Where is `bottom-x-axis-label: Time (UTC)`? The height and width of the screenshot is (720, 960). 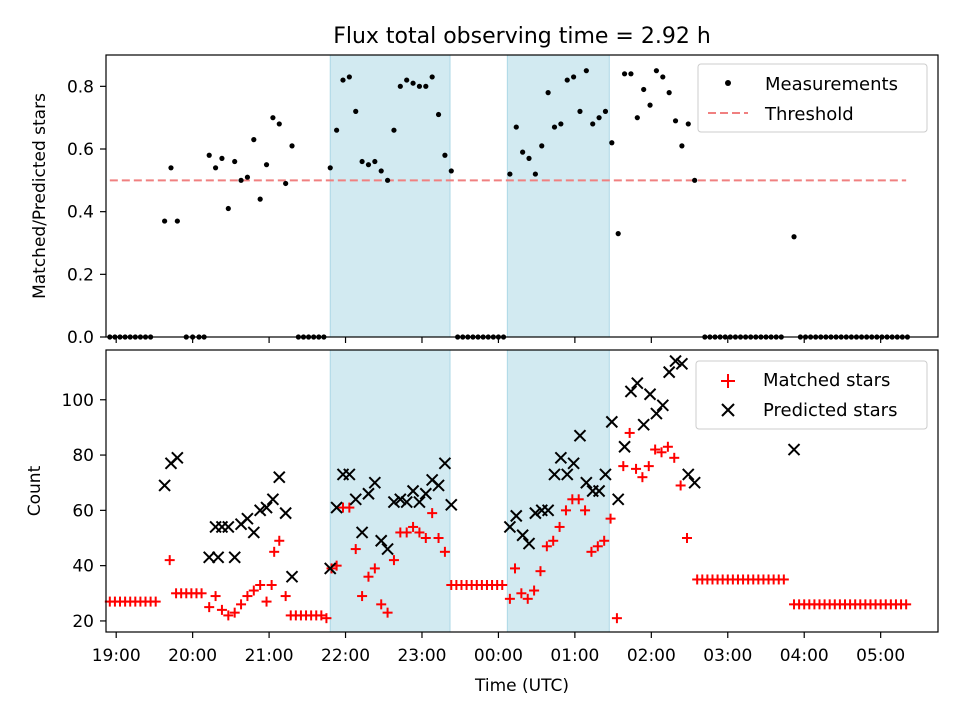
bottom-x-axis-label: Time (UTC) is located at coordinates (521, 686).